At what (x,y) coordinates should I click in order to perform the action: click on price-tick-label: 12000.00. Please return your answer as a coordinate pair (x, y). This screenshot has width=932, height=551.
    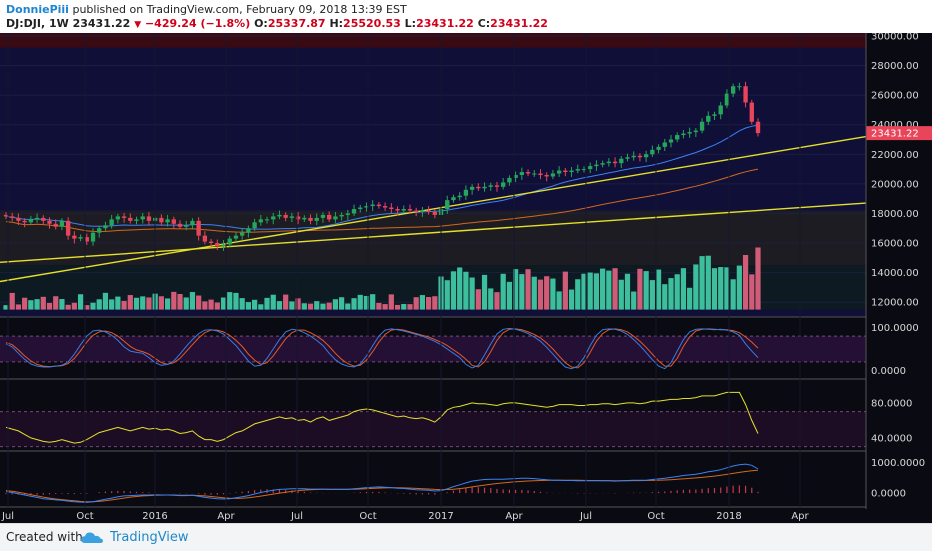
    Looking at the image, I should click on (895, 303).